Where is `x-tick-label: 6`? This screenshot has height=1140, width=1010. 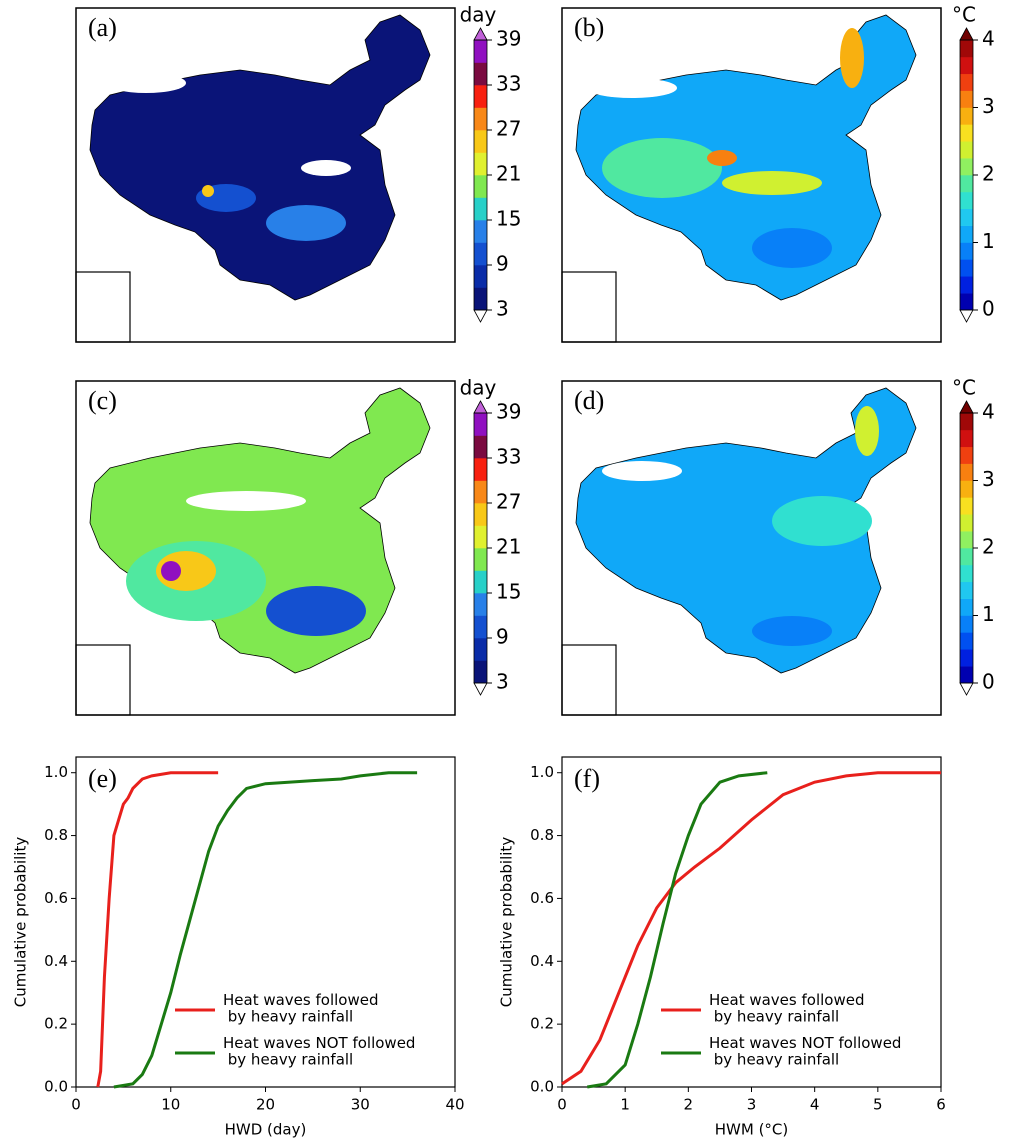
x-tick-label: 6 is located at coordinates (941, 1105).